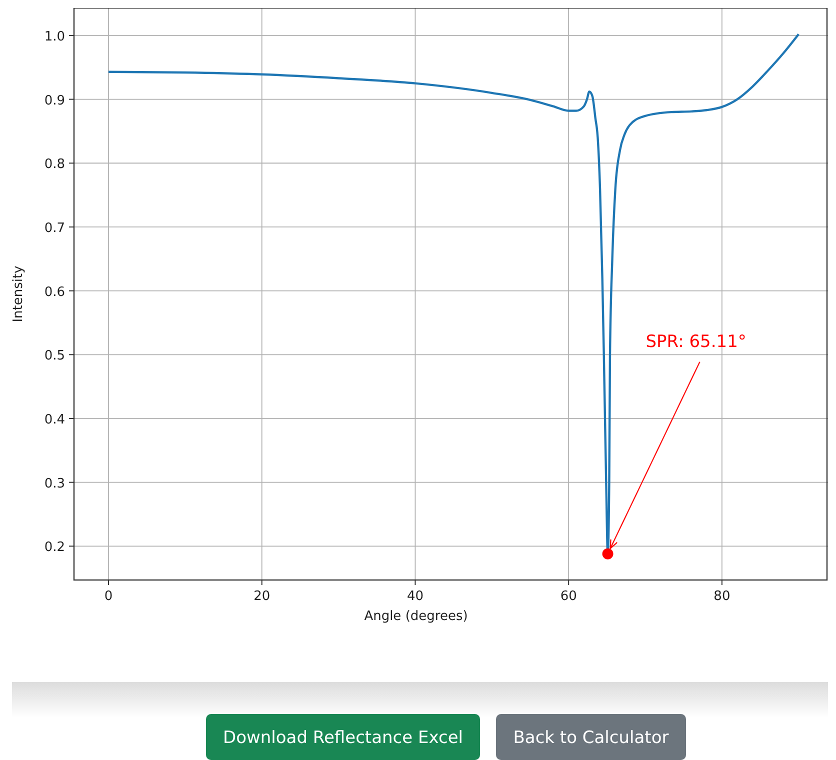  I want to click on y-tick-label: 0.9, so click(54, 100).